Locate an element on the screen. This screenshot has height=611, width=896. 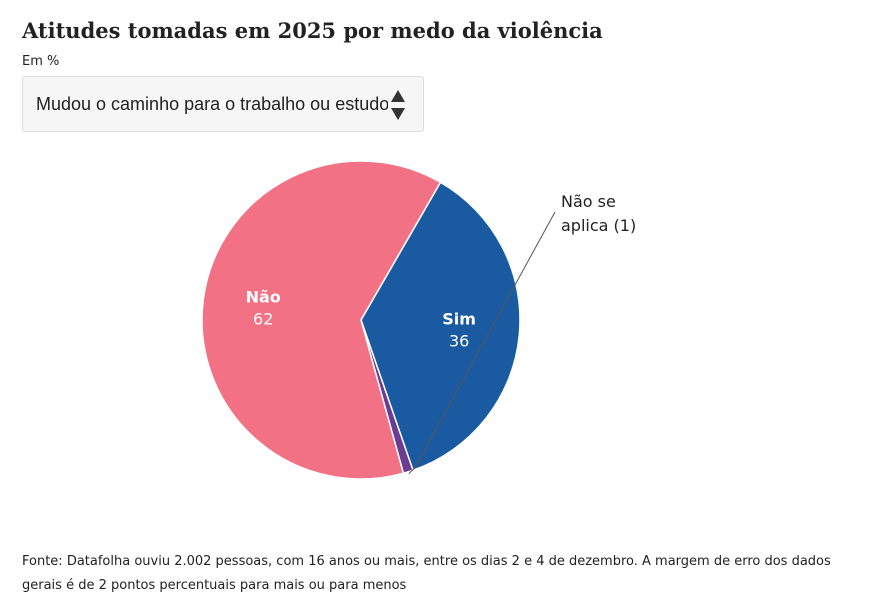
slice-value-sim: 36 is located at coordinates (459, 340).